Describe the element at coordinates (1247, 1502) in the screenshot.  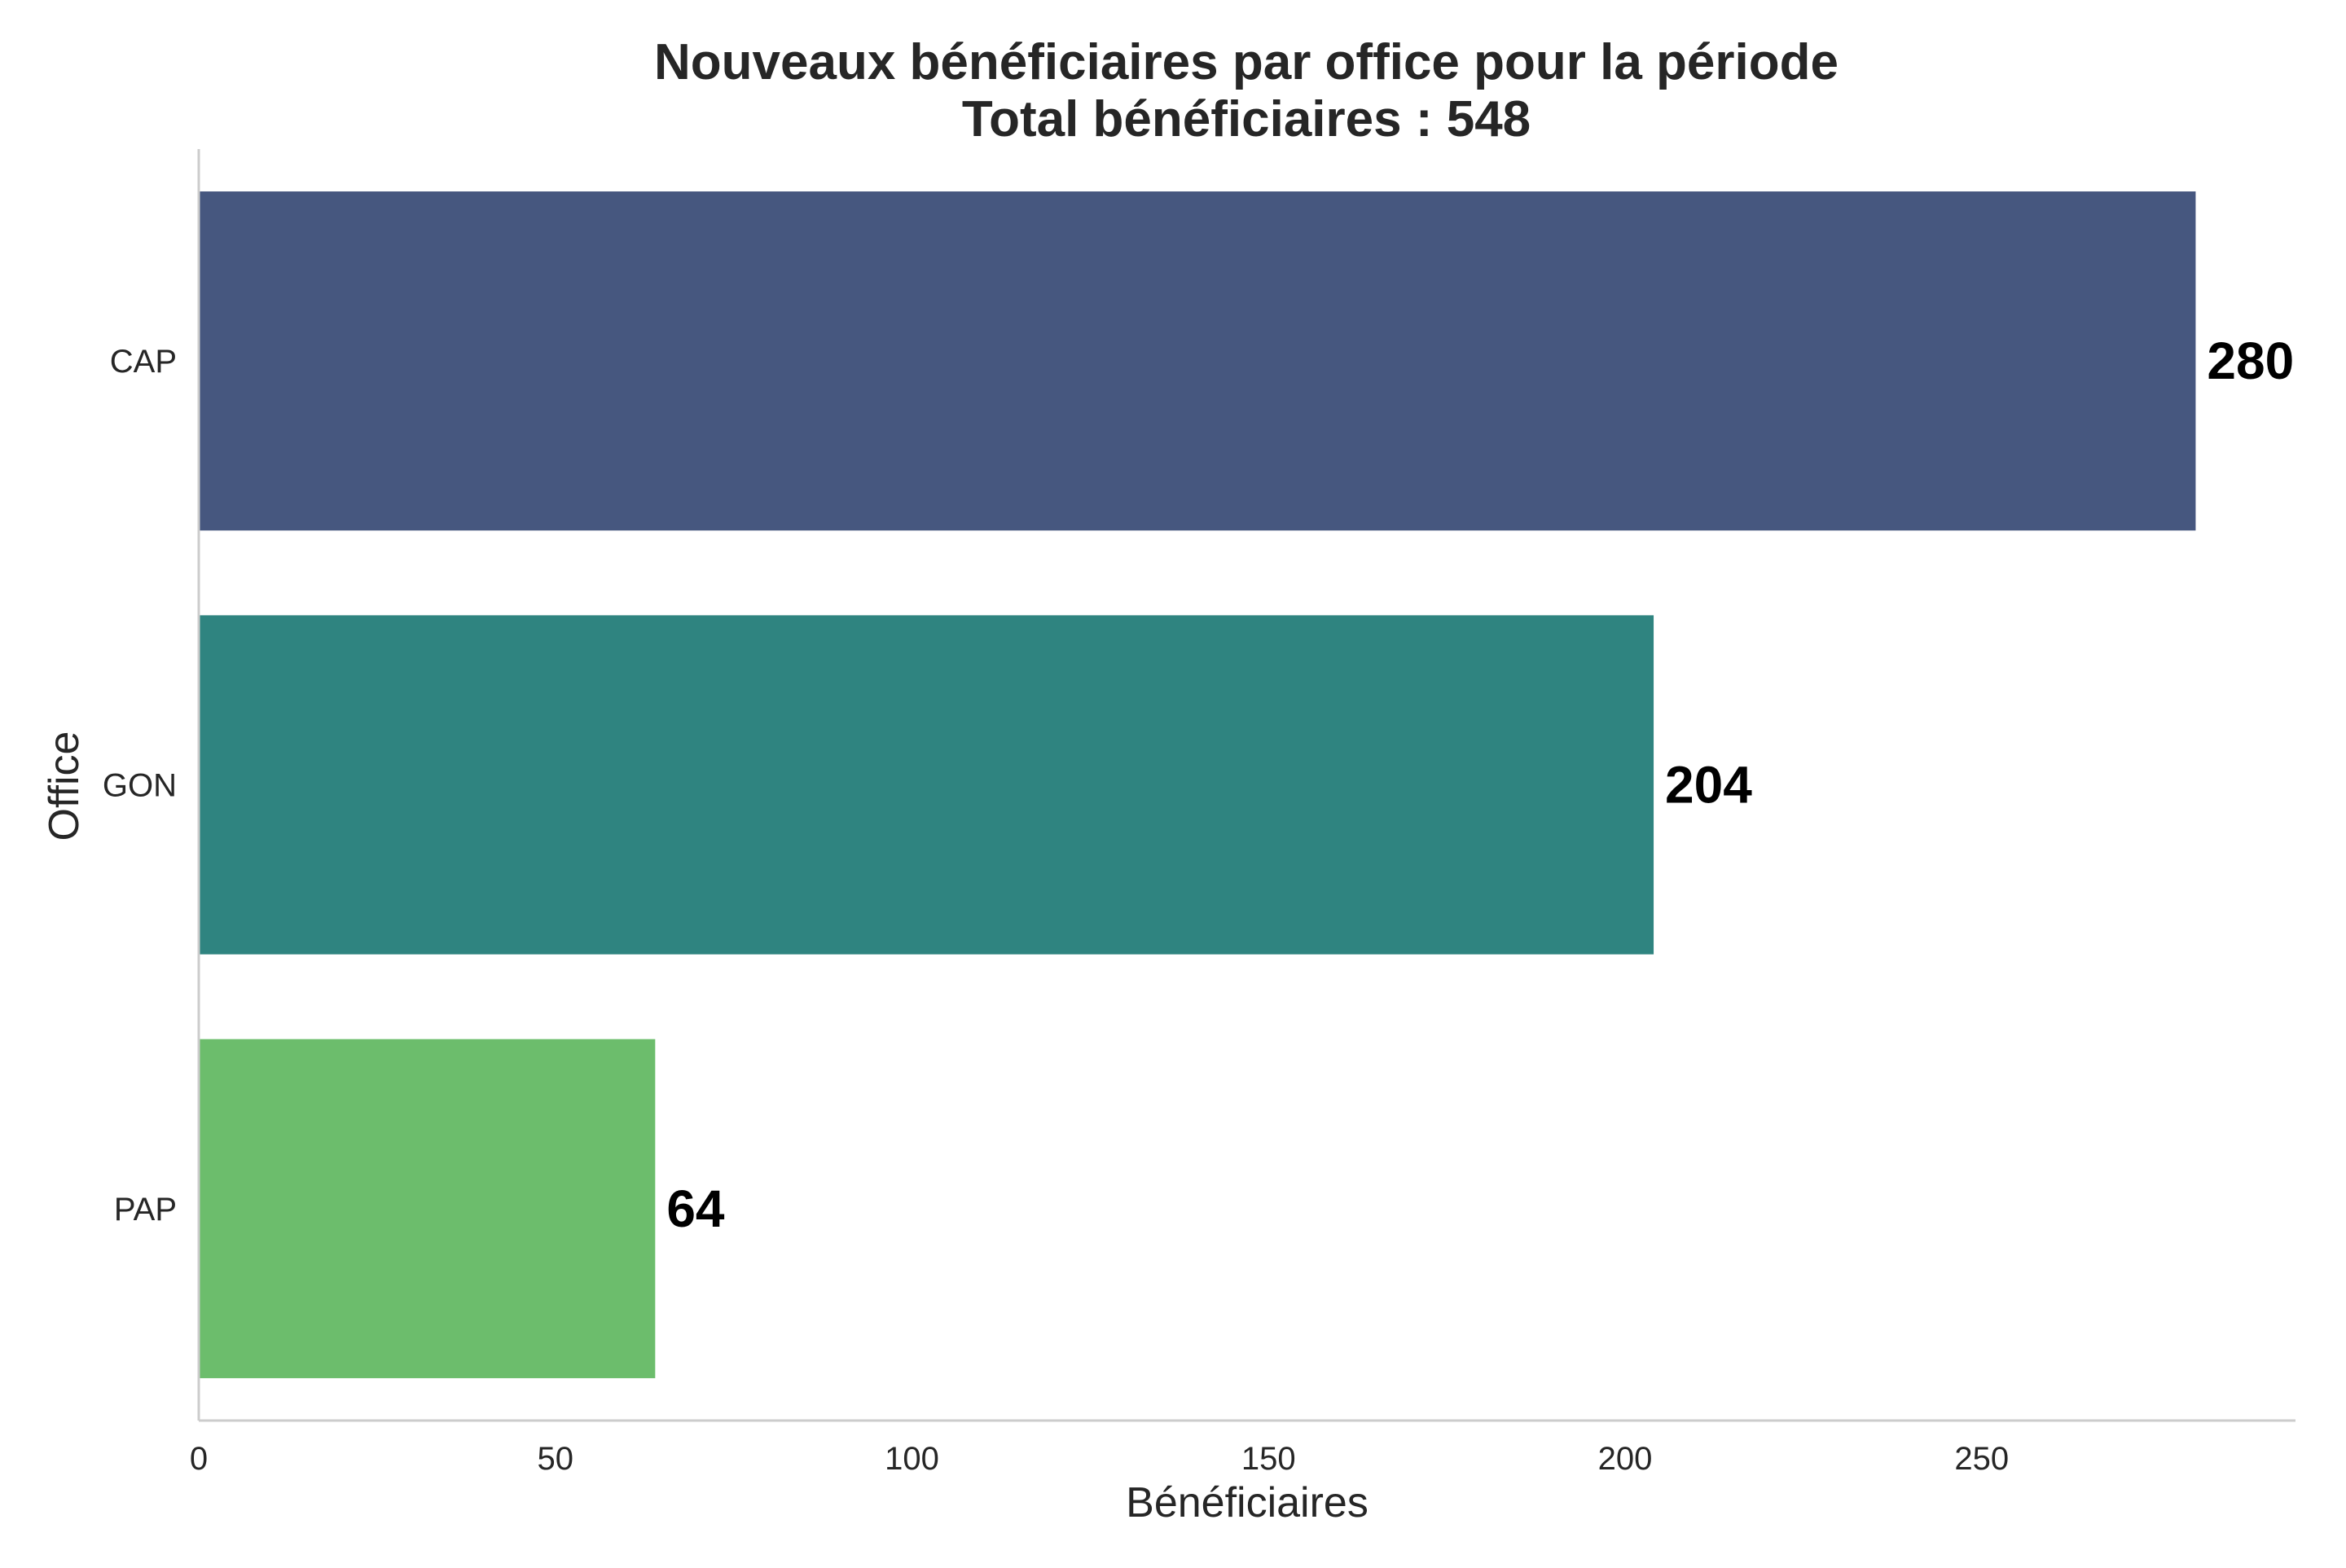
I see `x-axis-label: Bénéficiaires` at that location.